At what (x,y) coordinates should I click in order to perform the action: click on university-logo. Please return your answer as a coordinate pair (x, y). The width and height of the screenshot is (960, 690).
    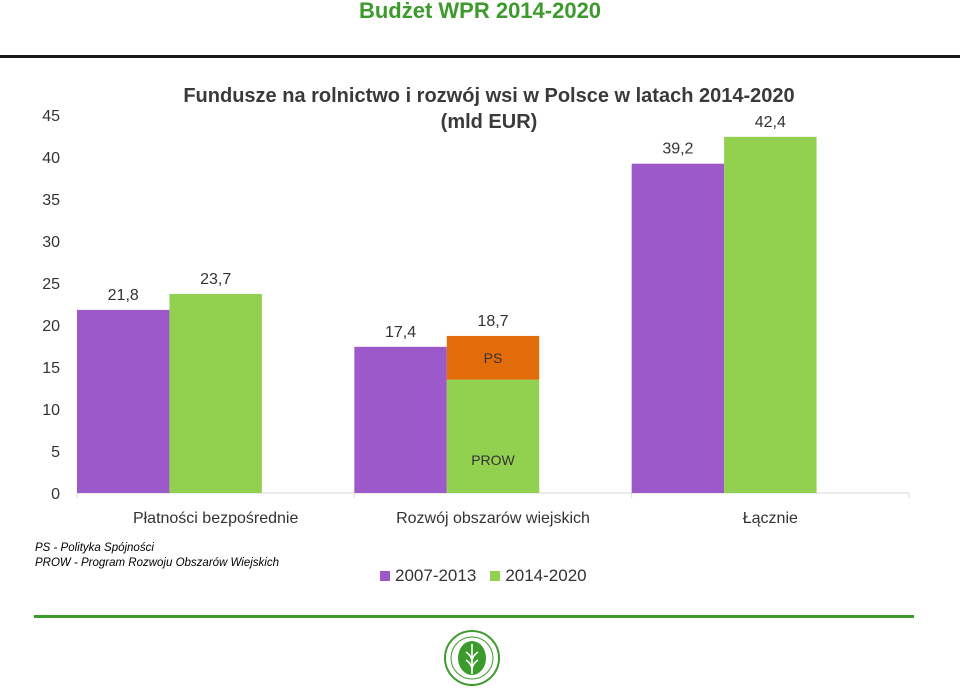
    Looking at the image, I should click on (472, 658).